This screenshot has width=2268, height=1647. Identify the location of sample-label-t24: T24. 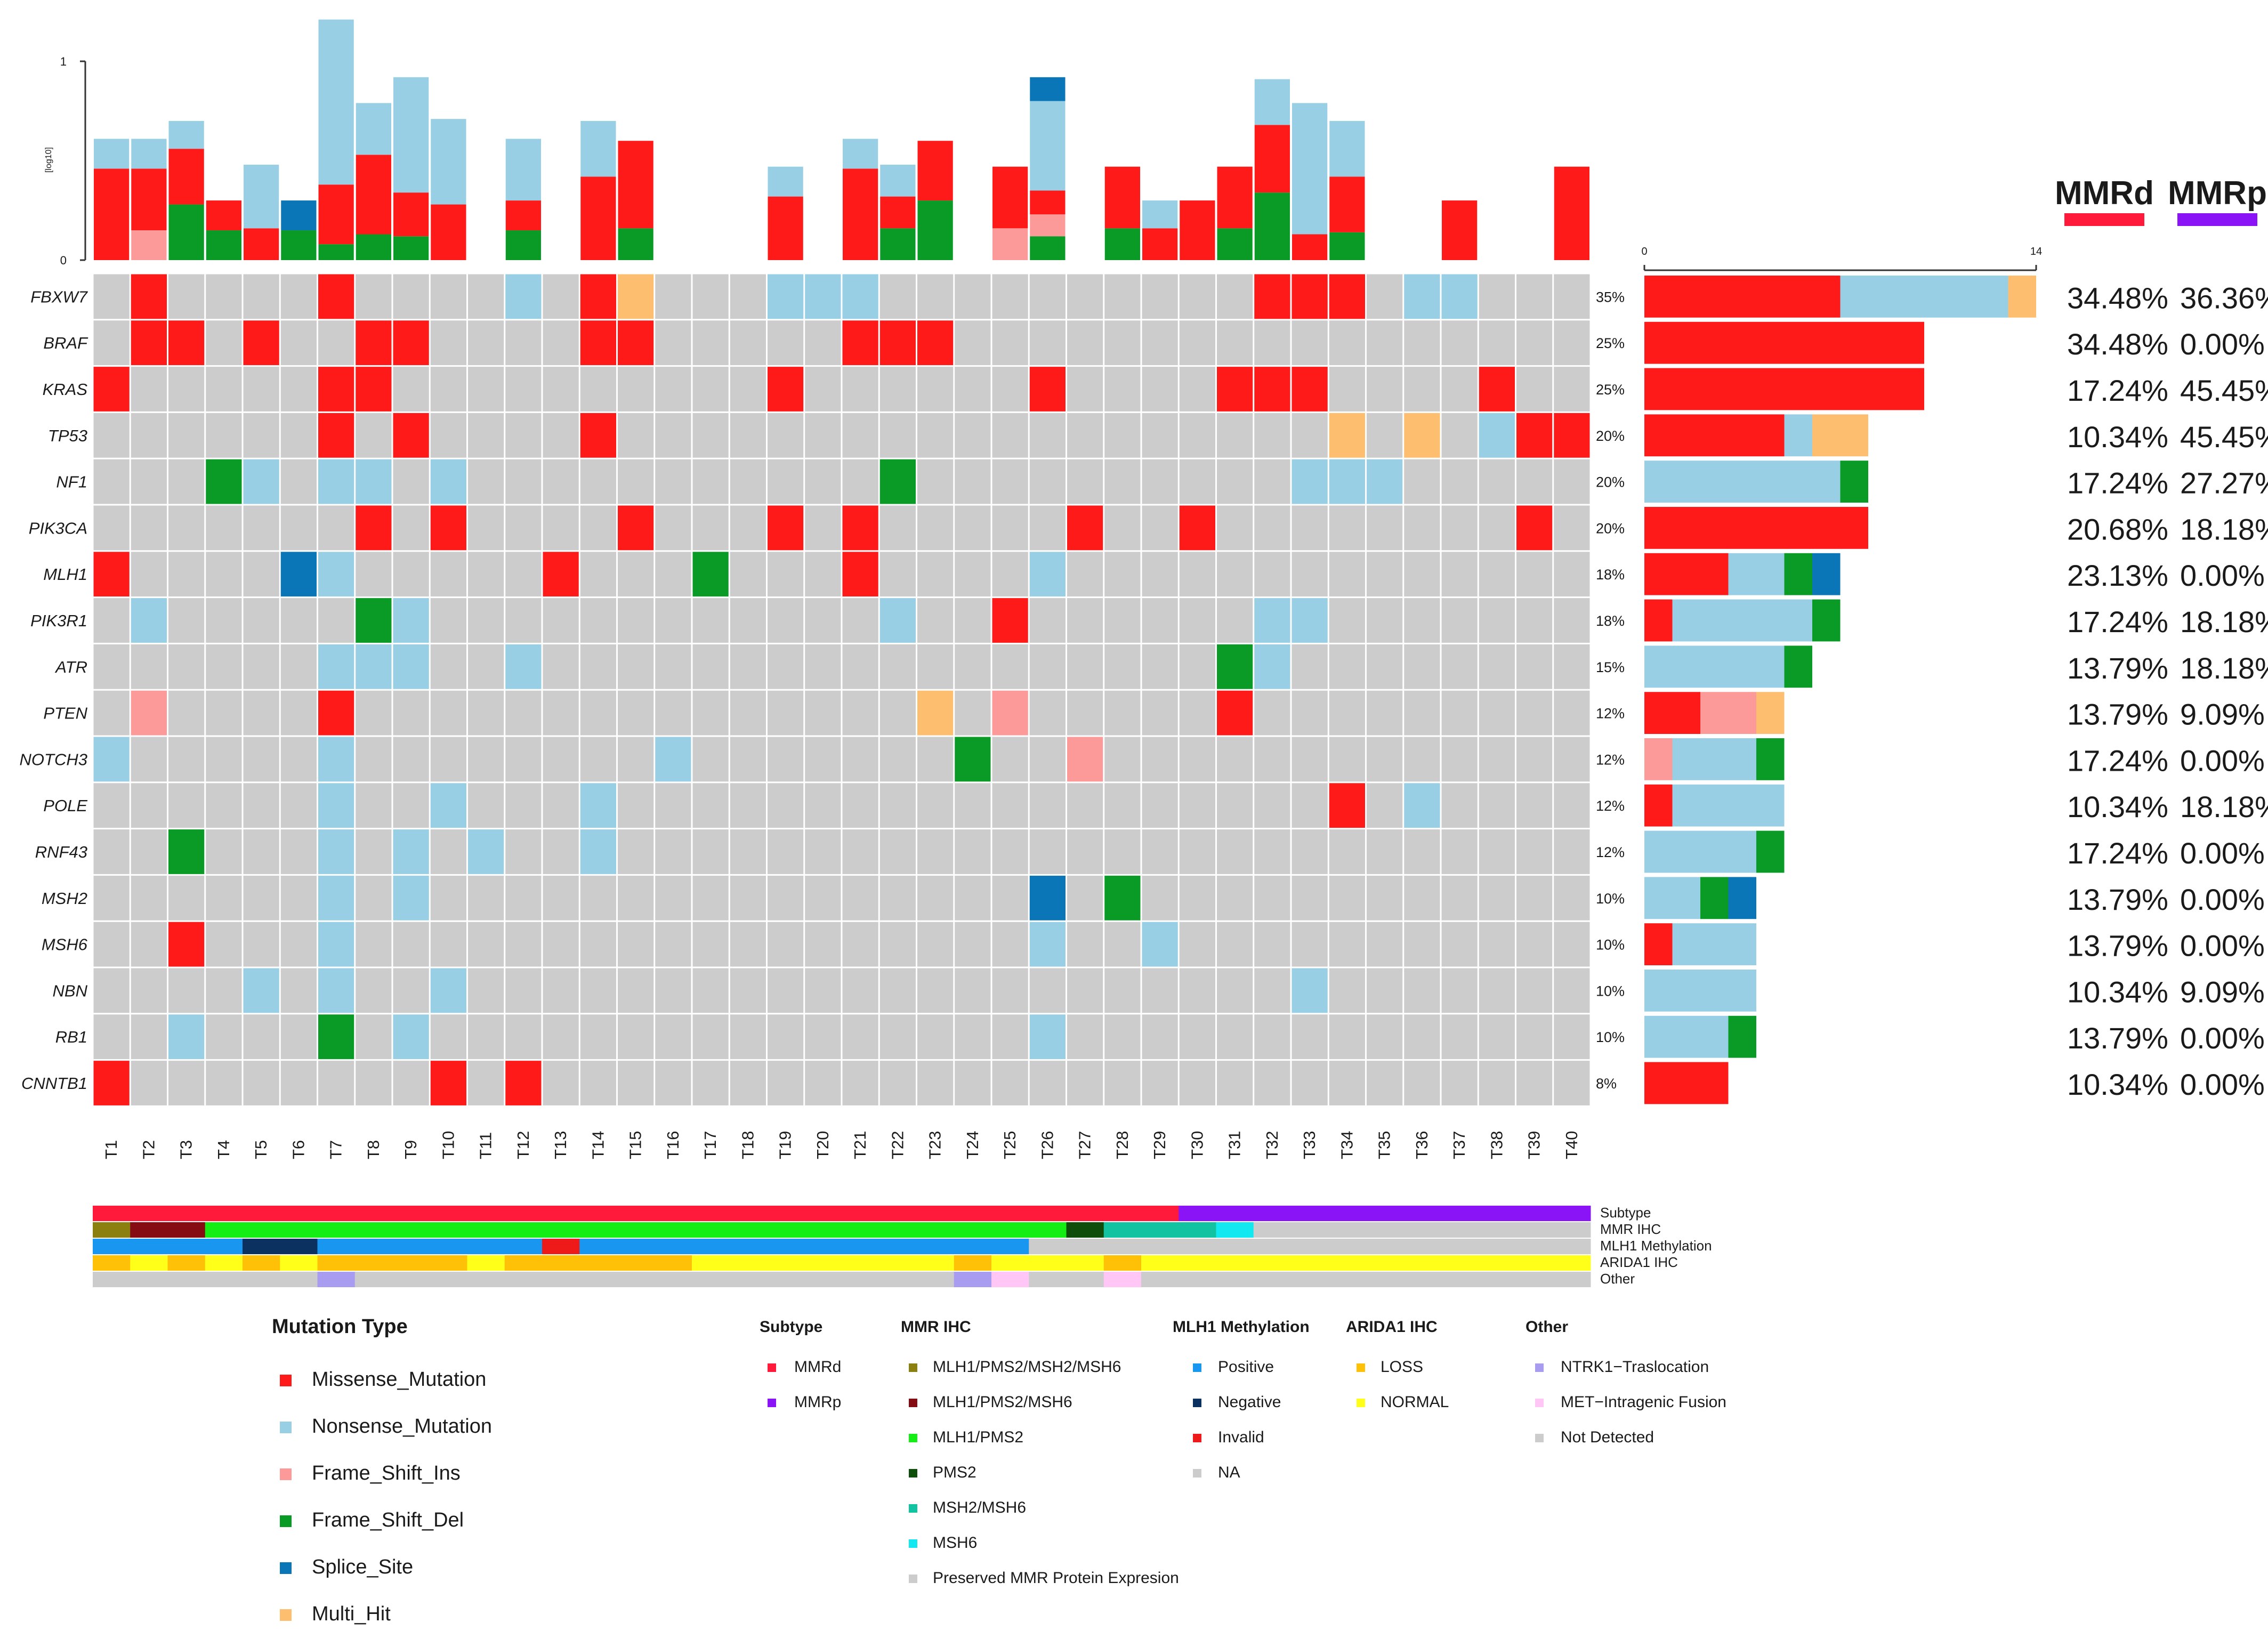
(973, 1145).